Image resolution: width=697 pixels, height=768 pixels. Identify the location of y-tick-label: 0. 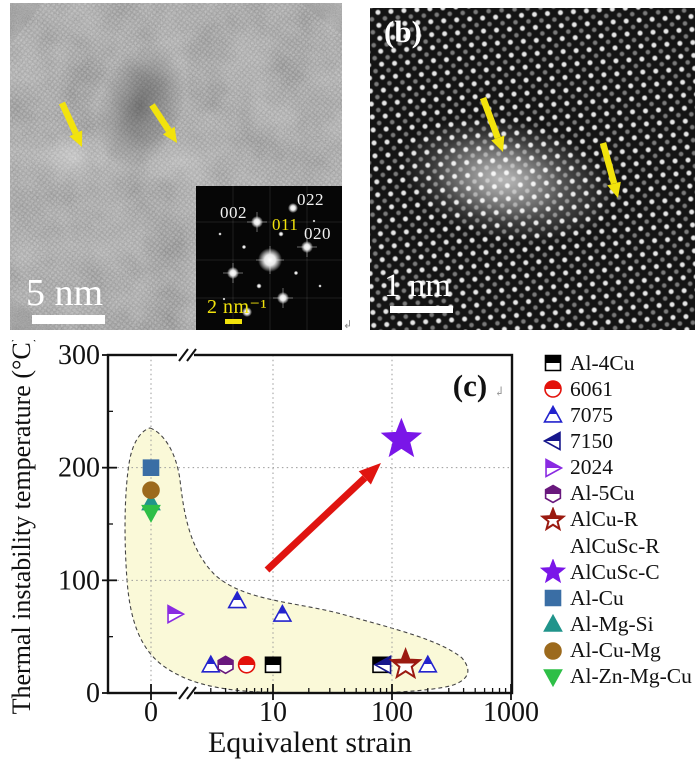
(93, 693).